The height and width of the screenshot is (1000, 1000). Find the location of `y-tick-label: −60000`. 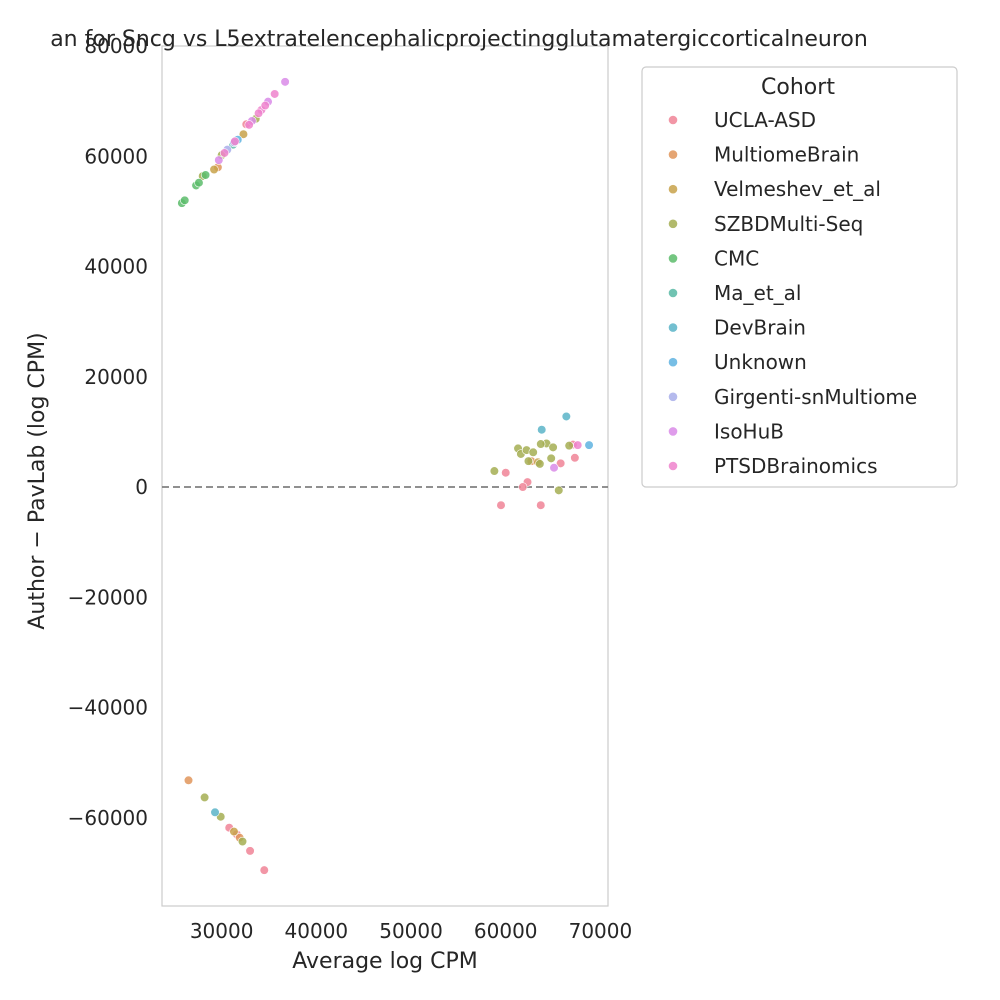

y-tick-label: −60000 is located at coordinates (108, 818).